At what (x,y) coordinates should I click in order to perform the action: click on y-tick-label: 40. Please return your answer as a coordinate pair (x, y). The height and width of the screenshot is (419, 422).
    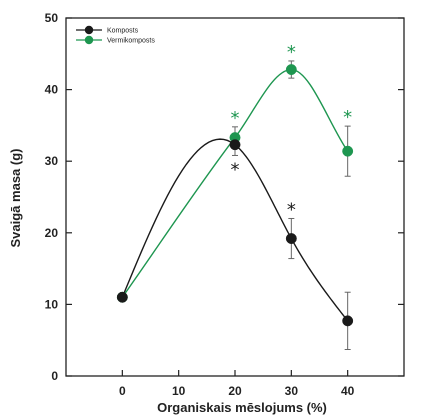
    Looking at the image, I should click on (52, 90).